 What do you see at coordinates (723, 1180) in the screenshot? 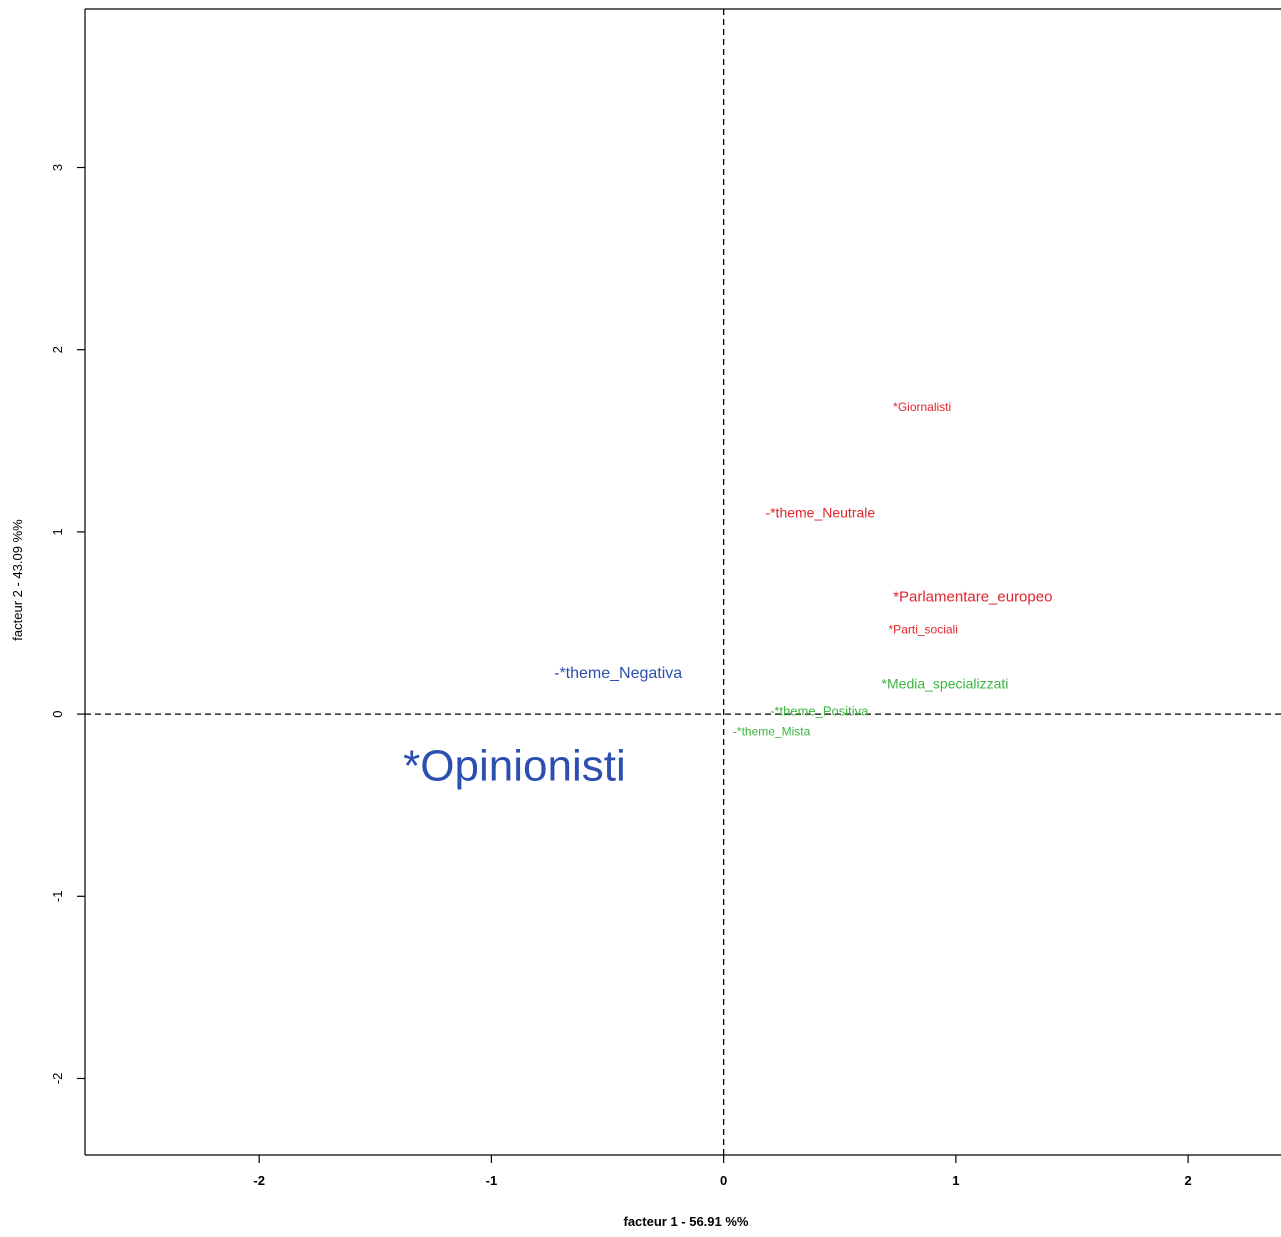
I see `x-tick-label: 0` at bounding box center [723, 1180].